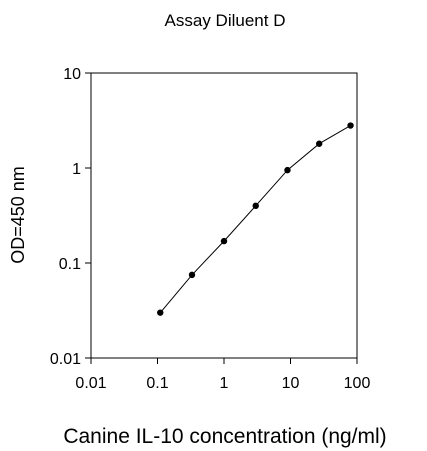 The image size is (427, 451). What do you see at coordinates (357, 383) in the screenshot?
I see `x-tick-label: 100` at bounding box center [357, 383].